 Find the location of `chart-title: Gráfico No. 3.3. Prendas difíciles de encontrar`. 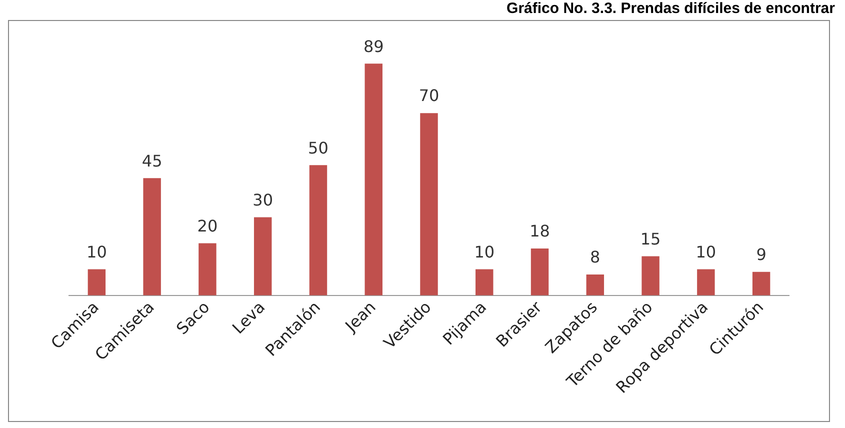

chart-title: Gráfico No. 3.3. Prendas difíciles de encontrar is located at coordinates (670, 8).